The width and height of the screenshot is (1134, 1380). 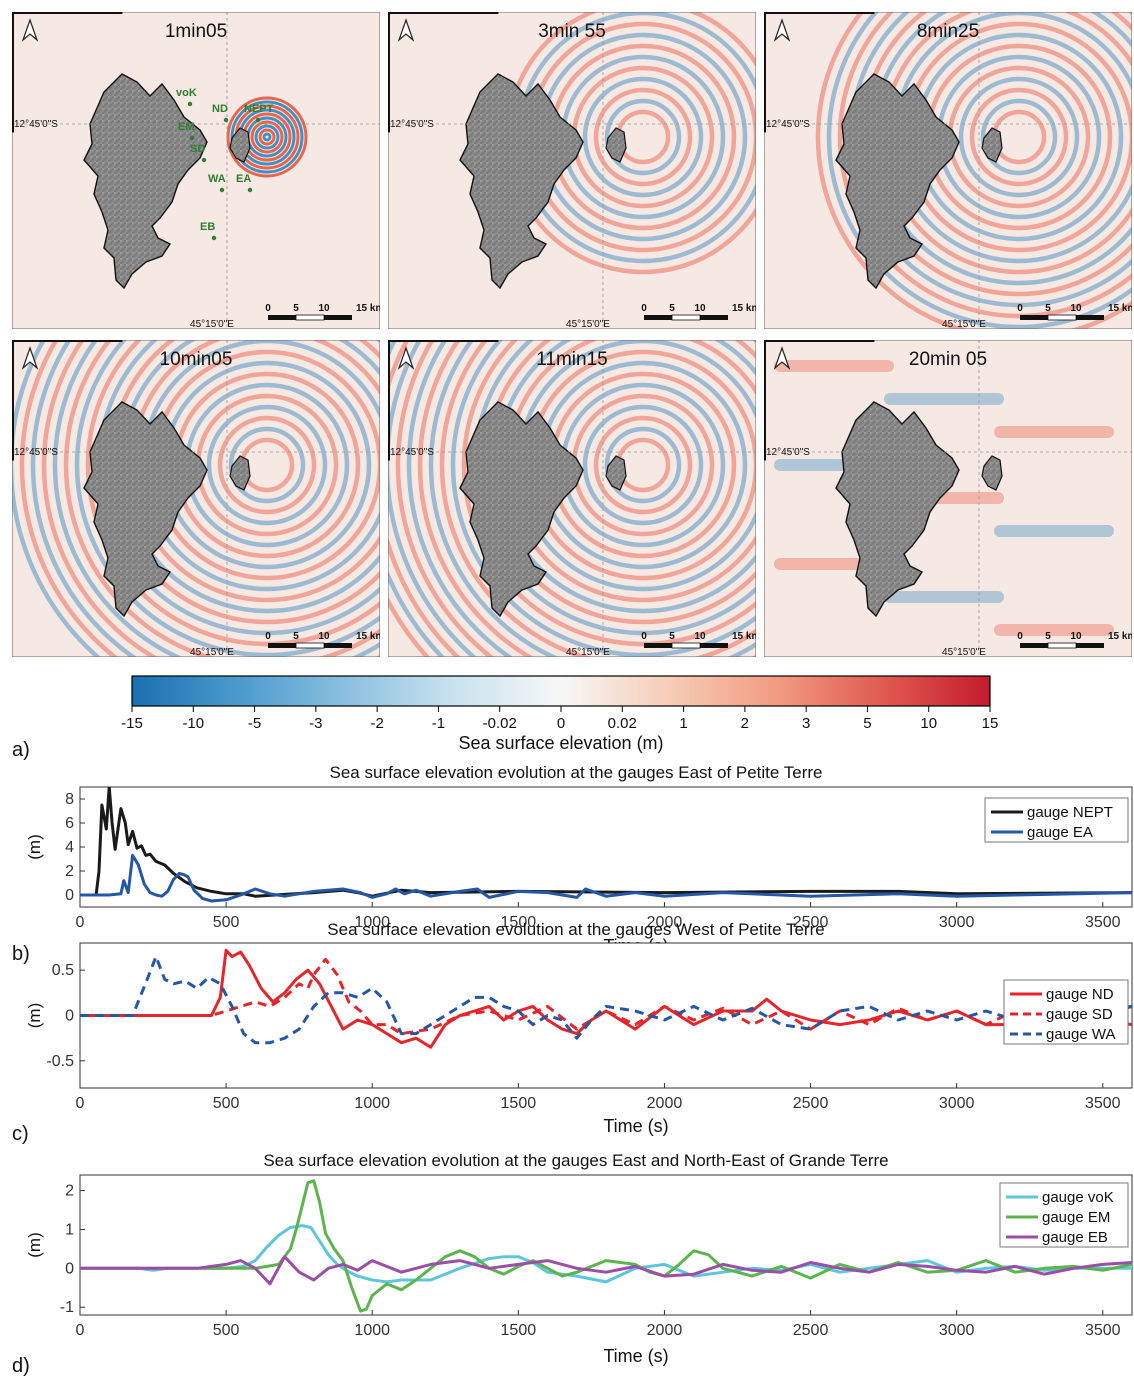 What do you see at coordinates (1078, 1197) in the screenshot?
I see `legend-label: gauge voK` at bounding box center [1078, 1197].